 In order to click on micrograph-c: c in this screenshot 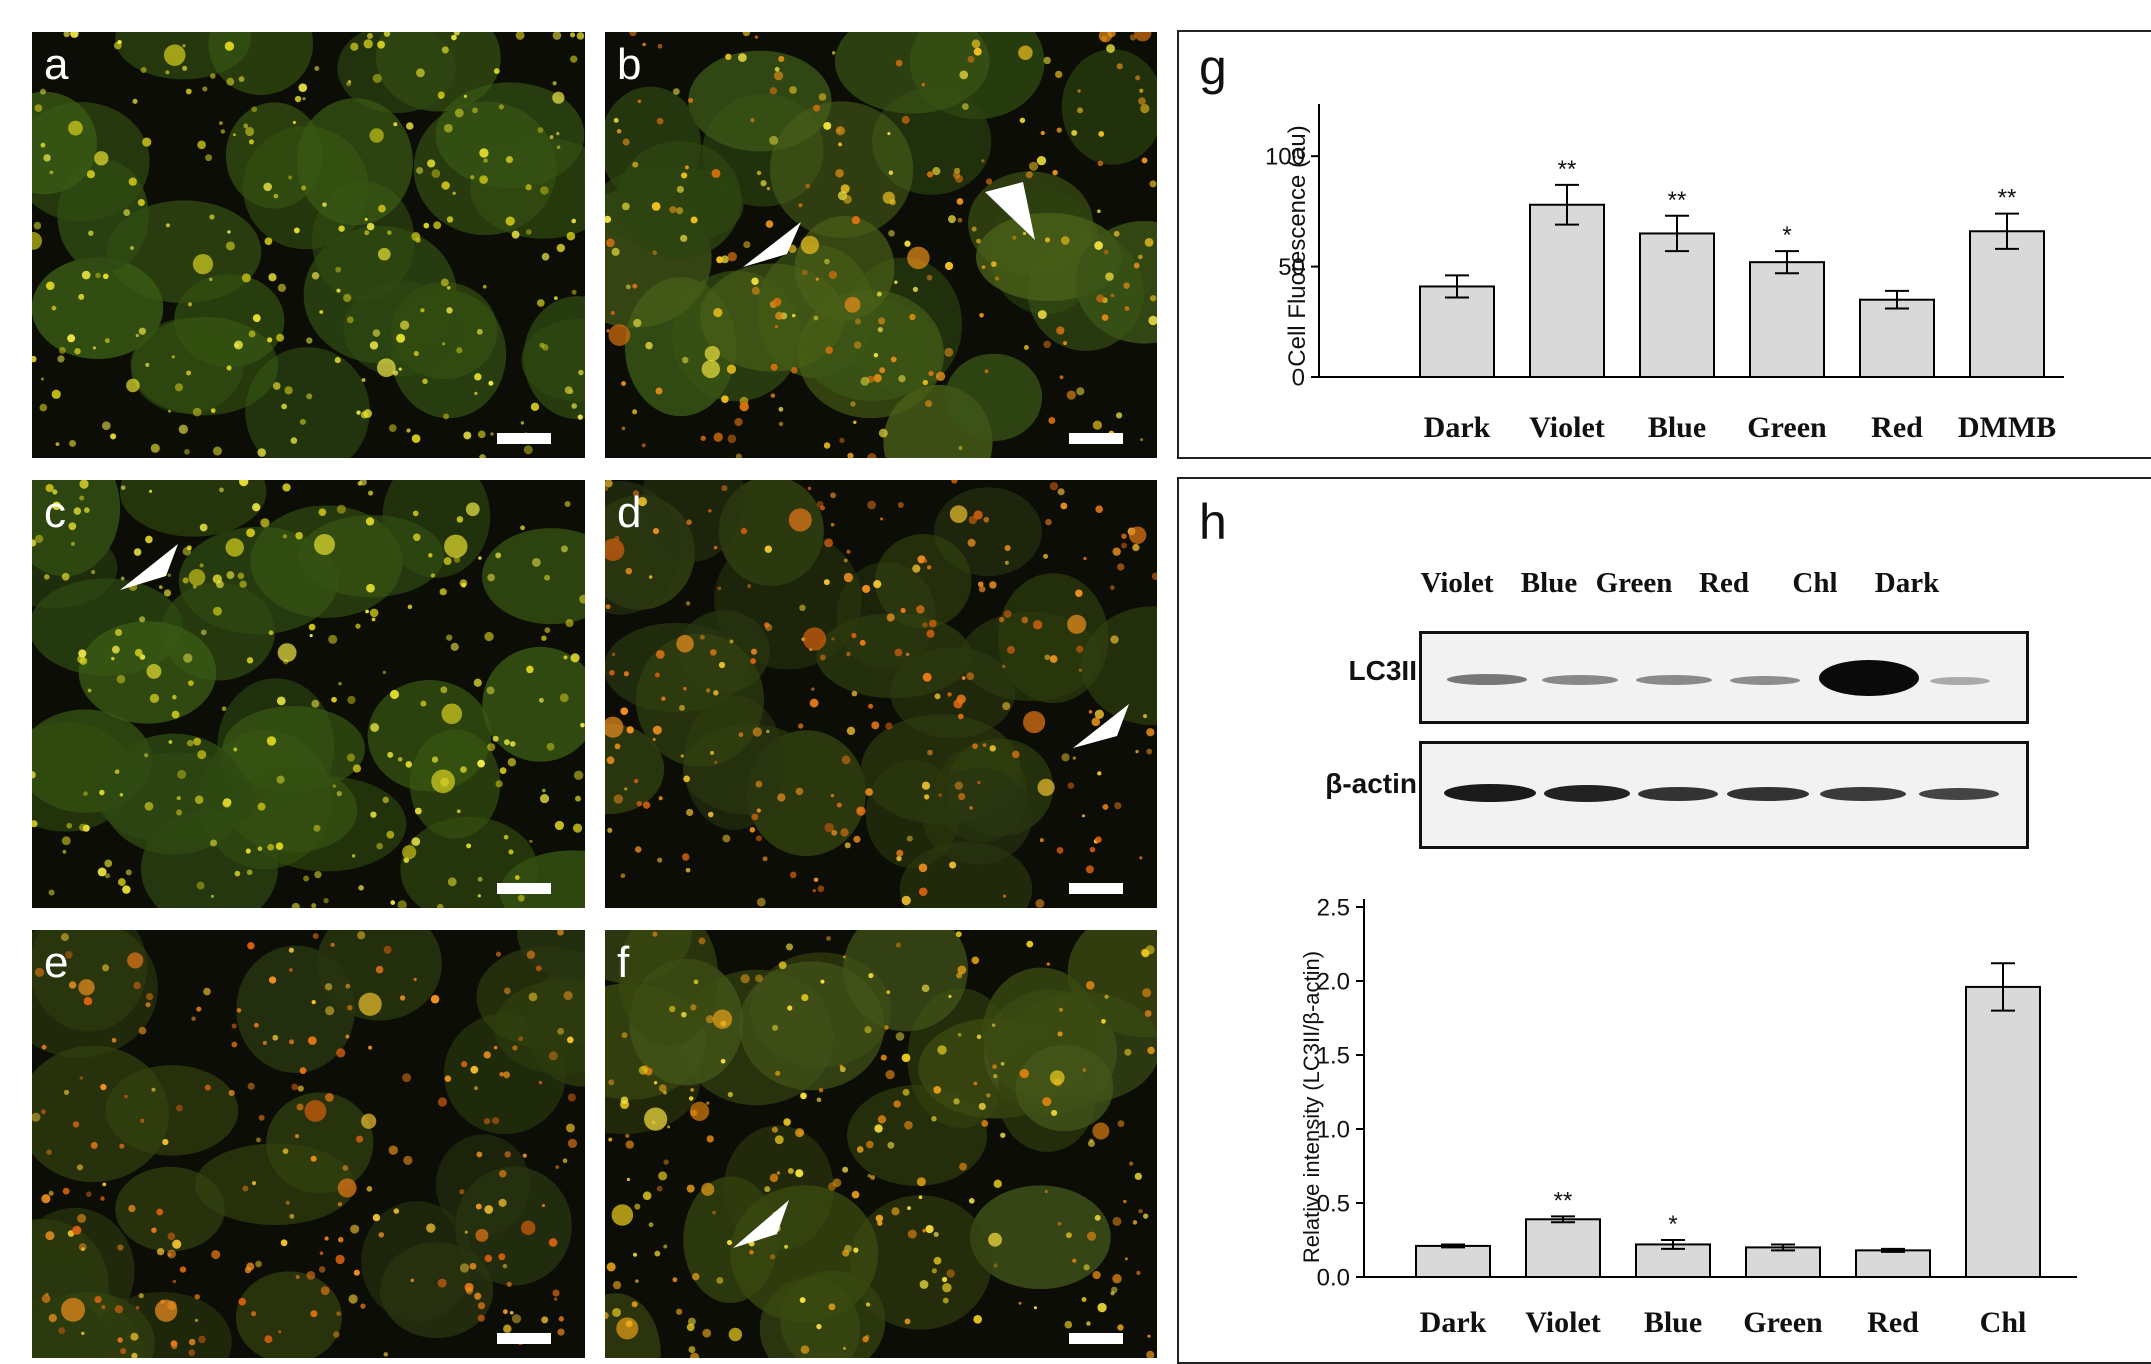, I will do `click(308, 694)`.